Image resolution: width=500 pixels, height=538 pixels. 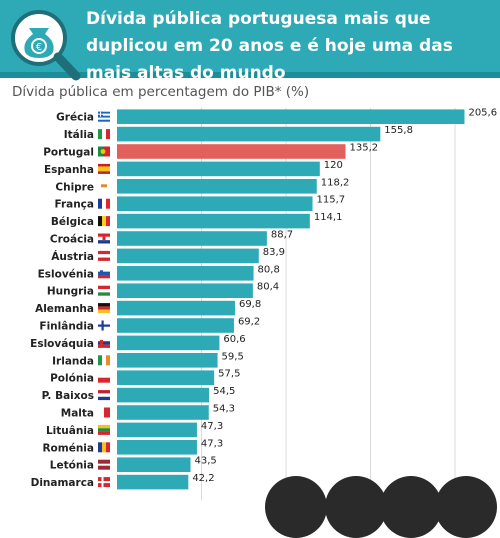 I want to click on greece-flag-icon, so click(x=104, y=116).